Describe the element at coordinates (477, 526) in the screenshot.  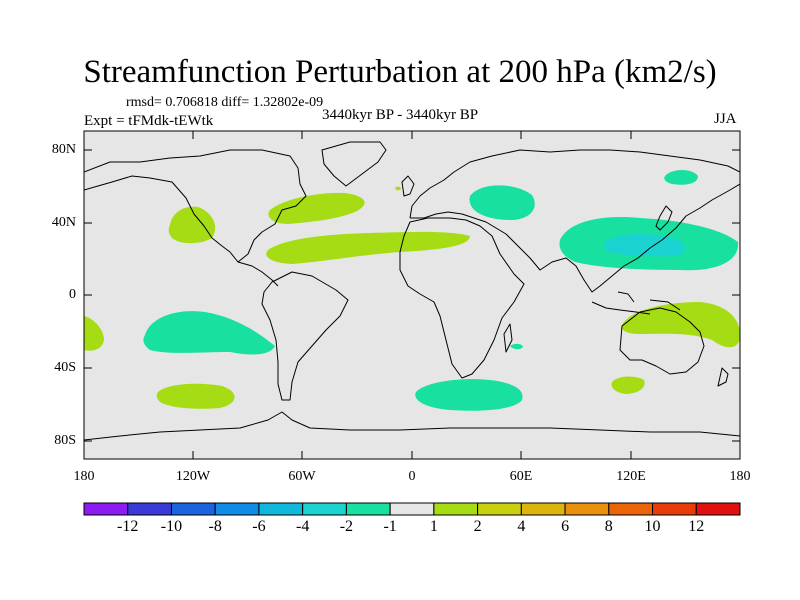
I see `colorbar-label: 2` at that location.